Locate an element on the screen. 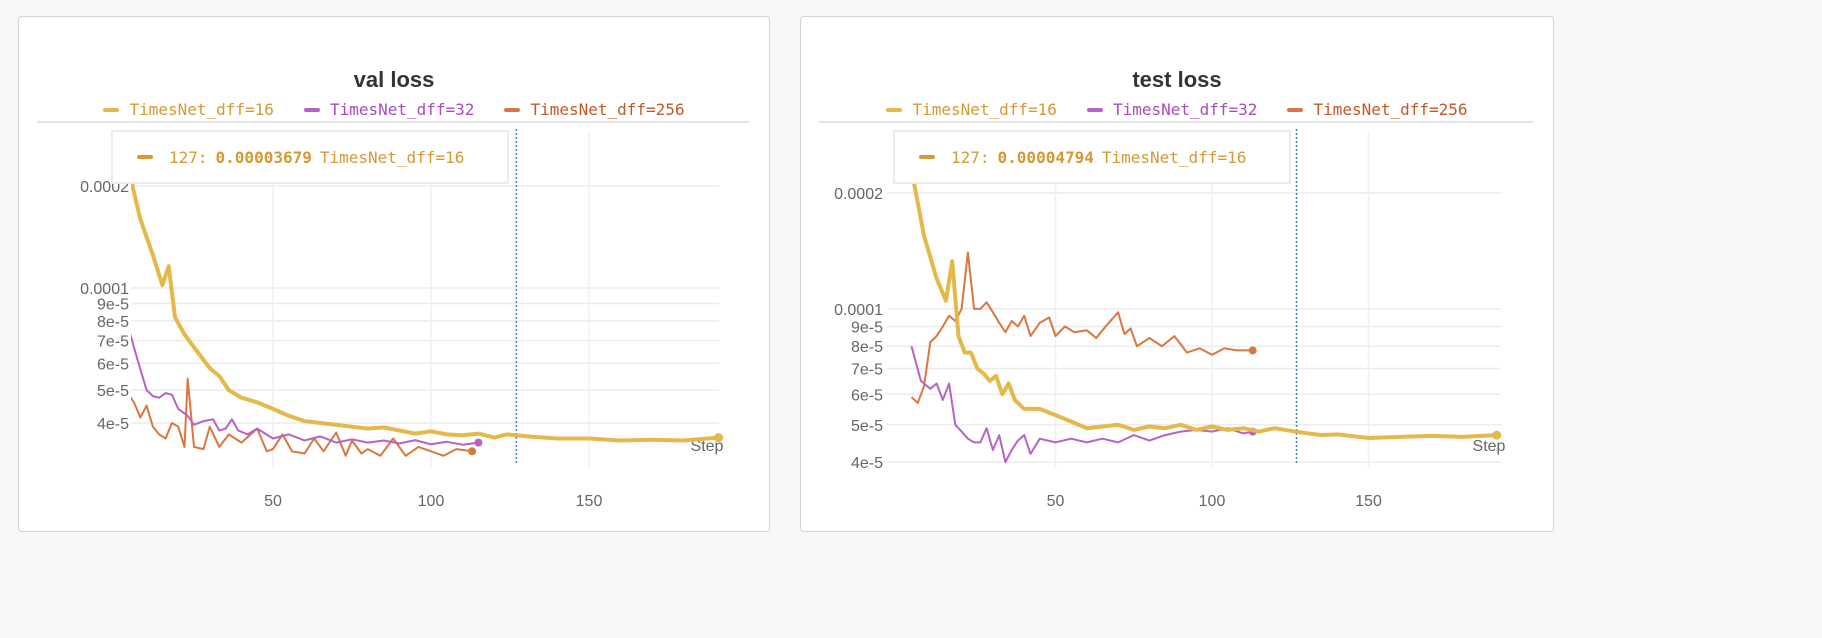  tooltip-value: 0.00003679 is located at coordinates (263, 157).